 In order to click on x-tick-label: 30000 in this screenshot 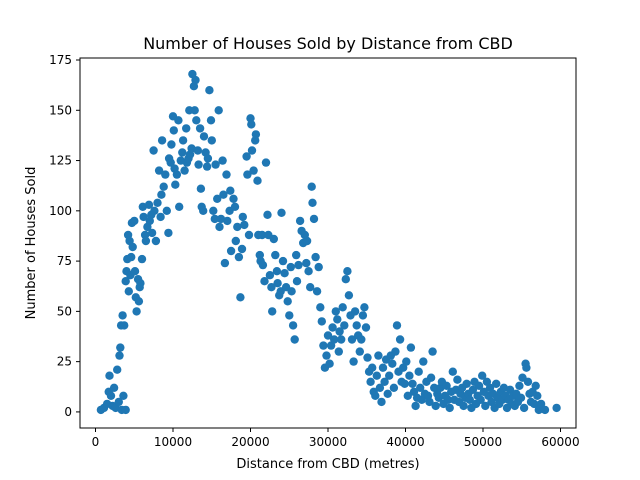, I will do `click(328, 442)`.